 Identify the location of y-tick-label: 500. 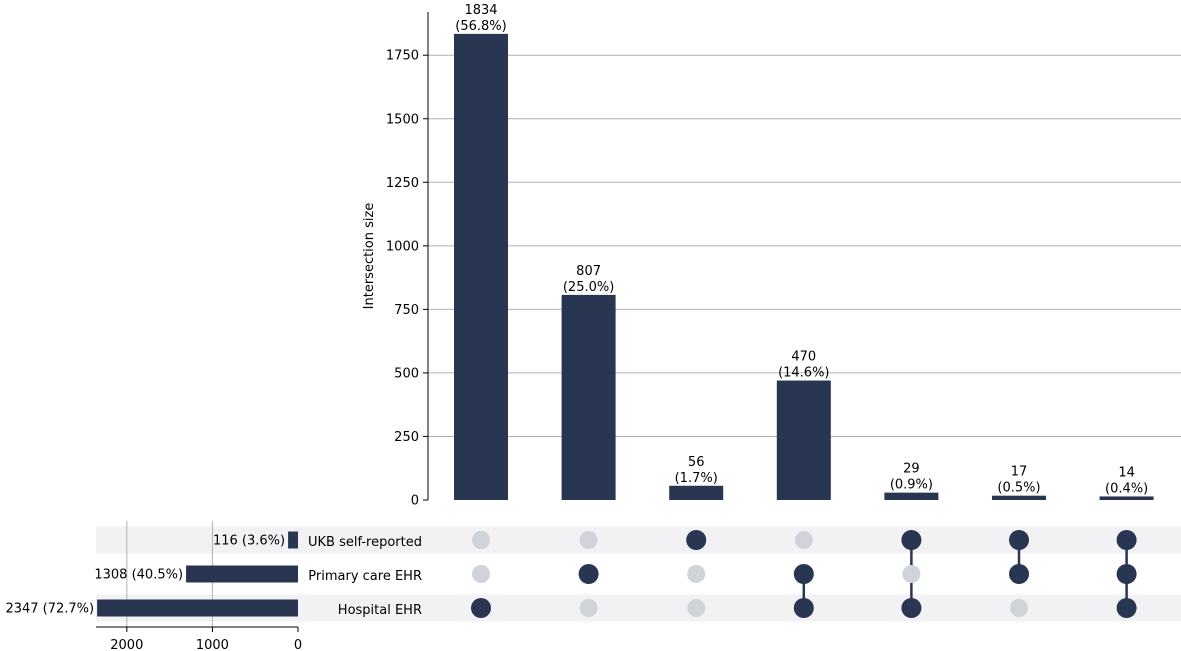
(406, 373).